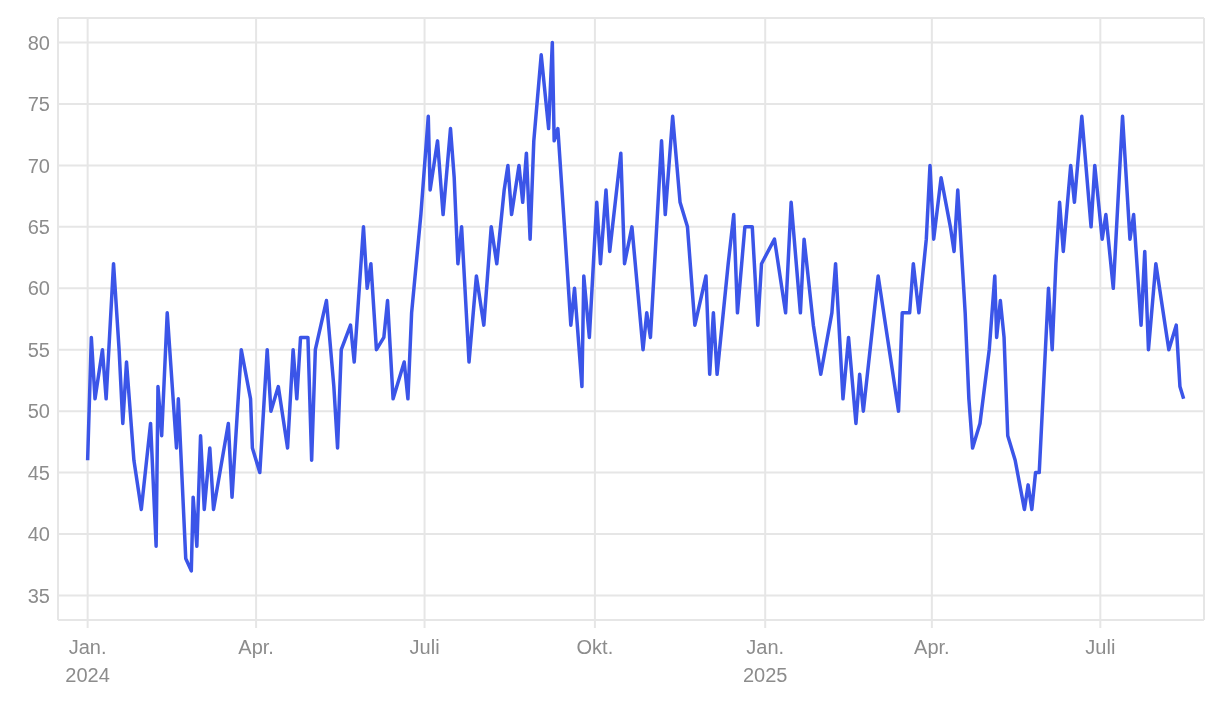 The height and width of the screenshot is (708, 1220). Describe the element at coordinates (38, 42) in the screenshot. I see `y-tick-label: 80` at that location.